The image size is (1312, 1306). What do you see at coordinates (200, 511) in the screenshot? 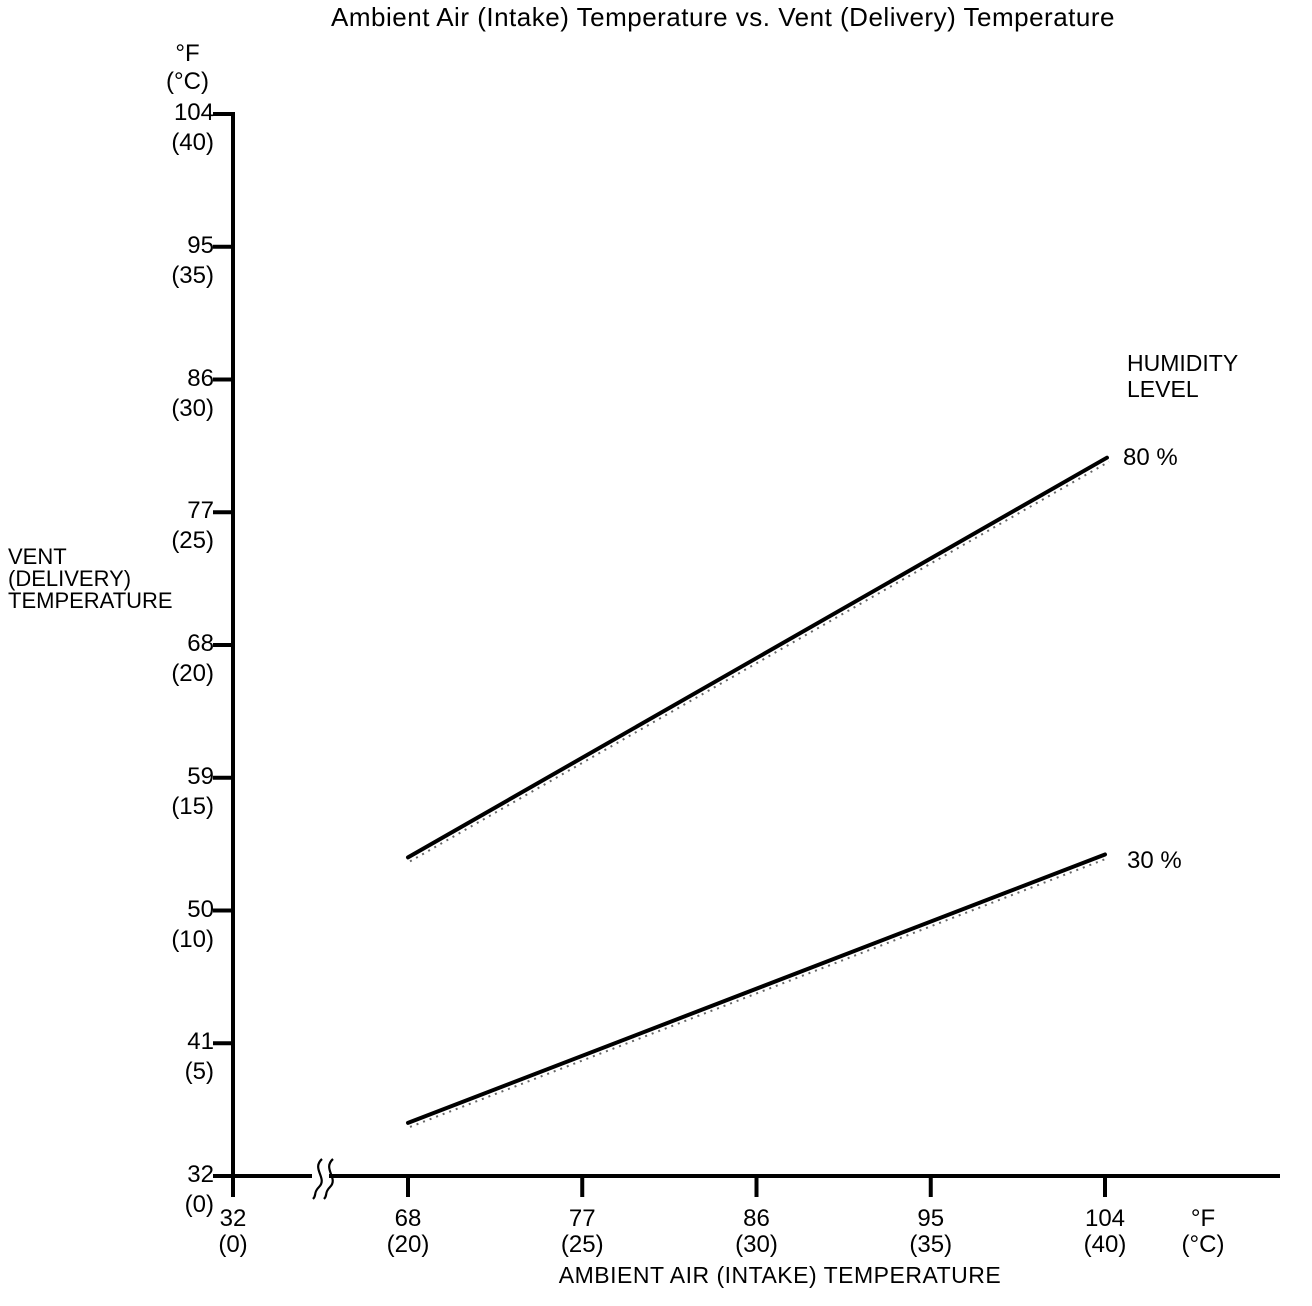
I see `y-tick-f: 77` at bounding box center [200, 511].